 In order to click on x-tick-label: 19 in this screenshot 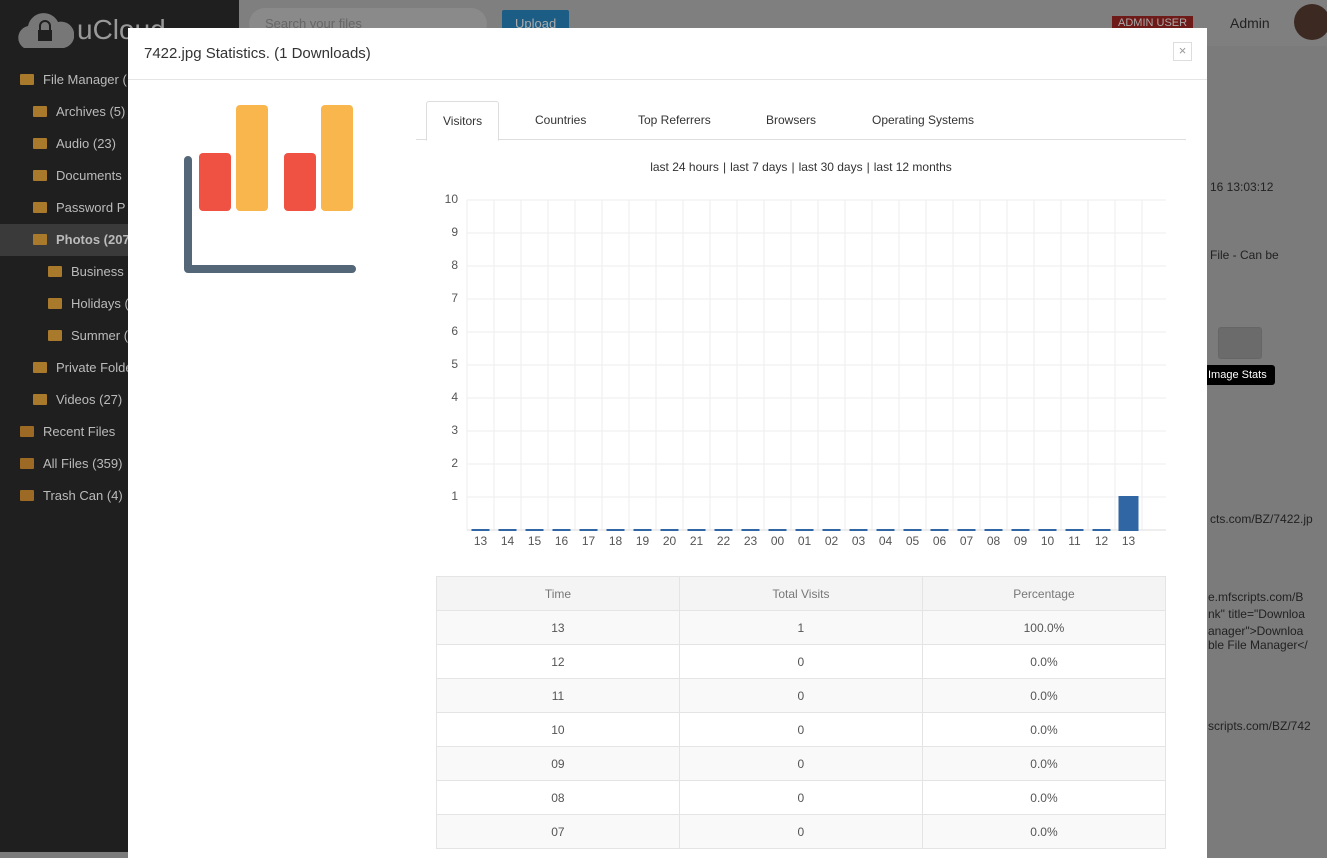, I will do `click(643, 541)`.